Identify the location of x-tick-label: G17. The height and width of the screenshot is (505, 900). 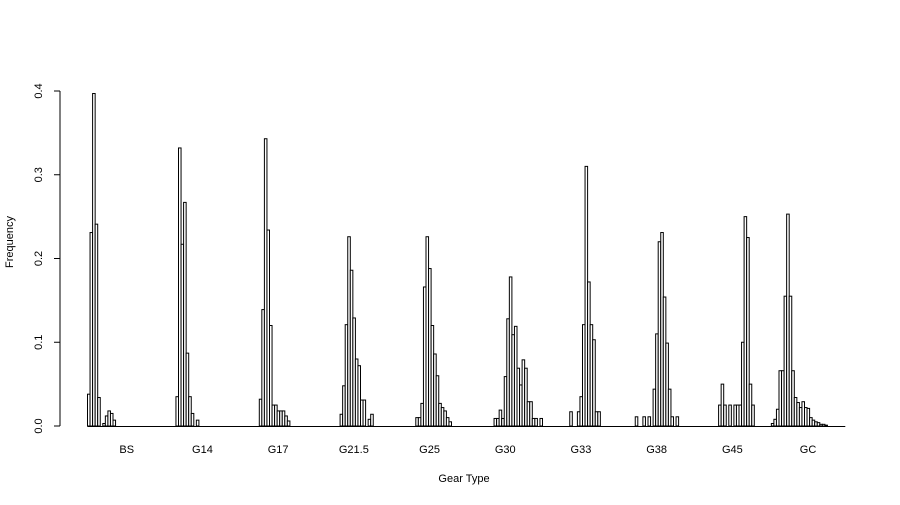
(278, 450).